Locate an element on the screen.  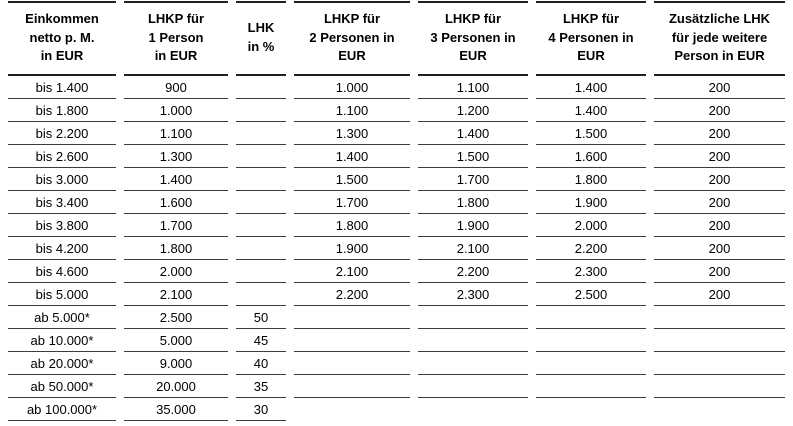
table-cell: 1.200 is located at coordinates (473, 110).